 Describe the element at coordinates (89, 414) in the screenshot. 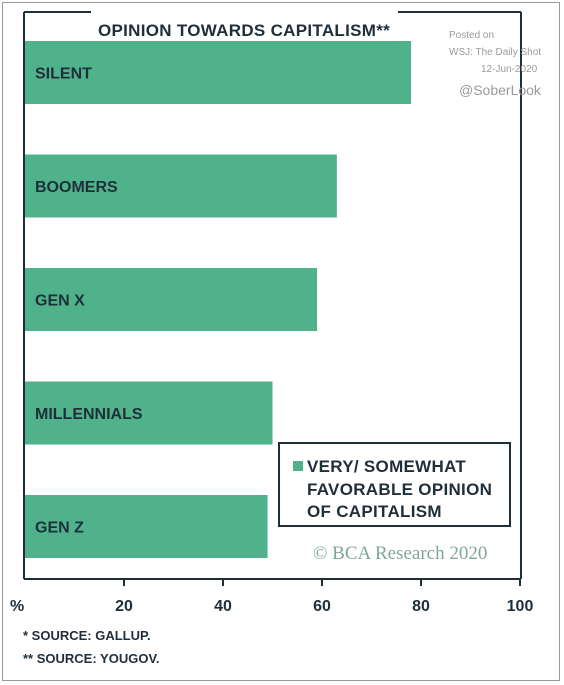

I see `category-label-millennials: MILLENNIALS` at that location.